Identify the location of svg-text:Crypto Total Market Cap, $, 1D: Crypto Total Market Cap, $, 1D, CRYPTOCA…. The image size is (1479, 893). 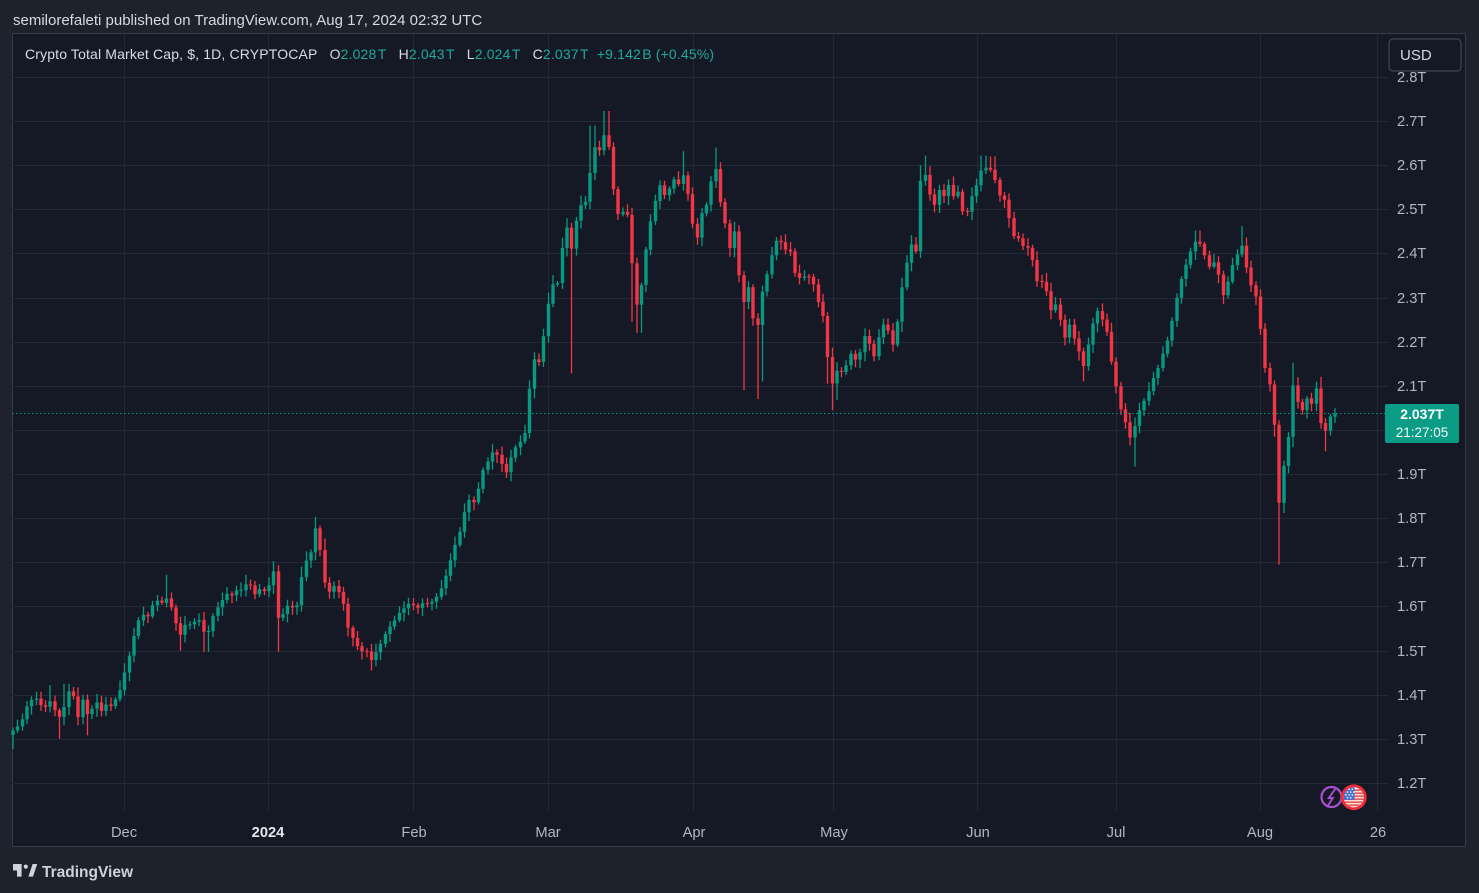
(369, 54).